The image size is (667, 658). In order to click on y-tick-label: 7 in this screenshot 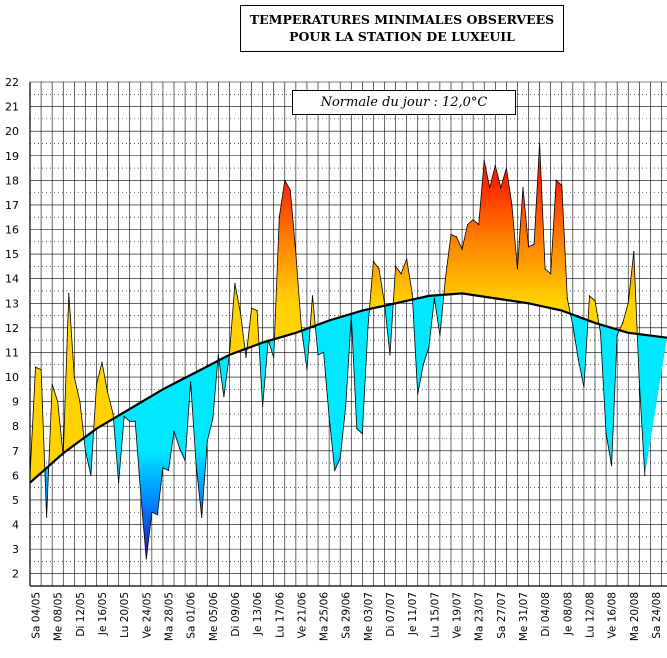, I will do `click(15, 451)`.